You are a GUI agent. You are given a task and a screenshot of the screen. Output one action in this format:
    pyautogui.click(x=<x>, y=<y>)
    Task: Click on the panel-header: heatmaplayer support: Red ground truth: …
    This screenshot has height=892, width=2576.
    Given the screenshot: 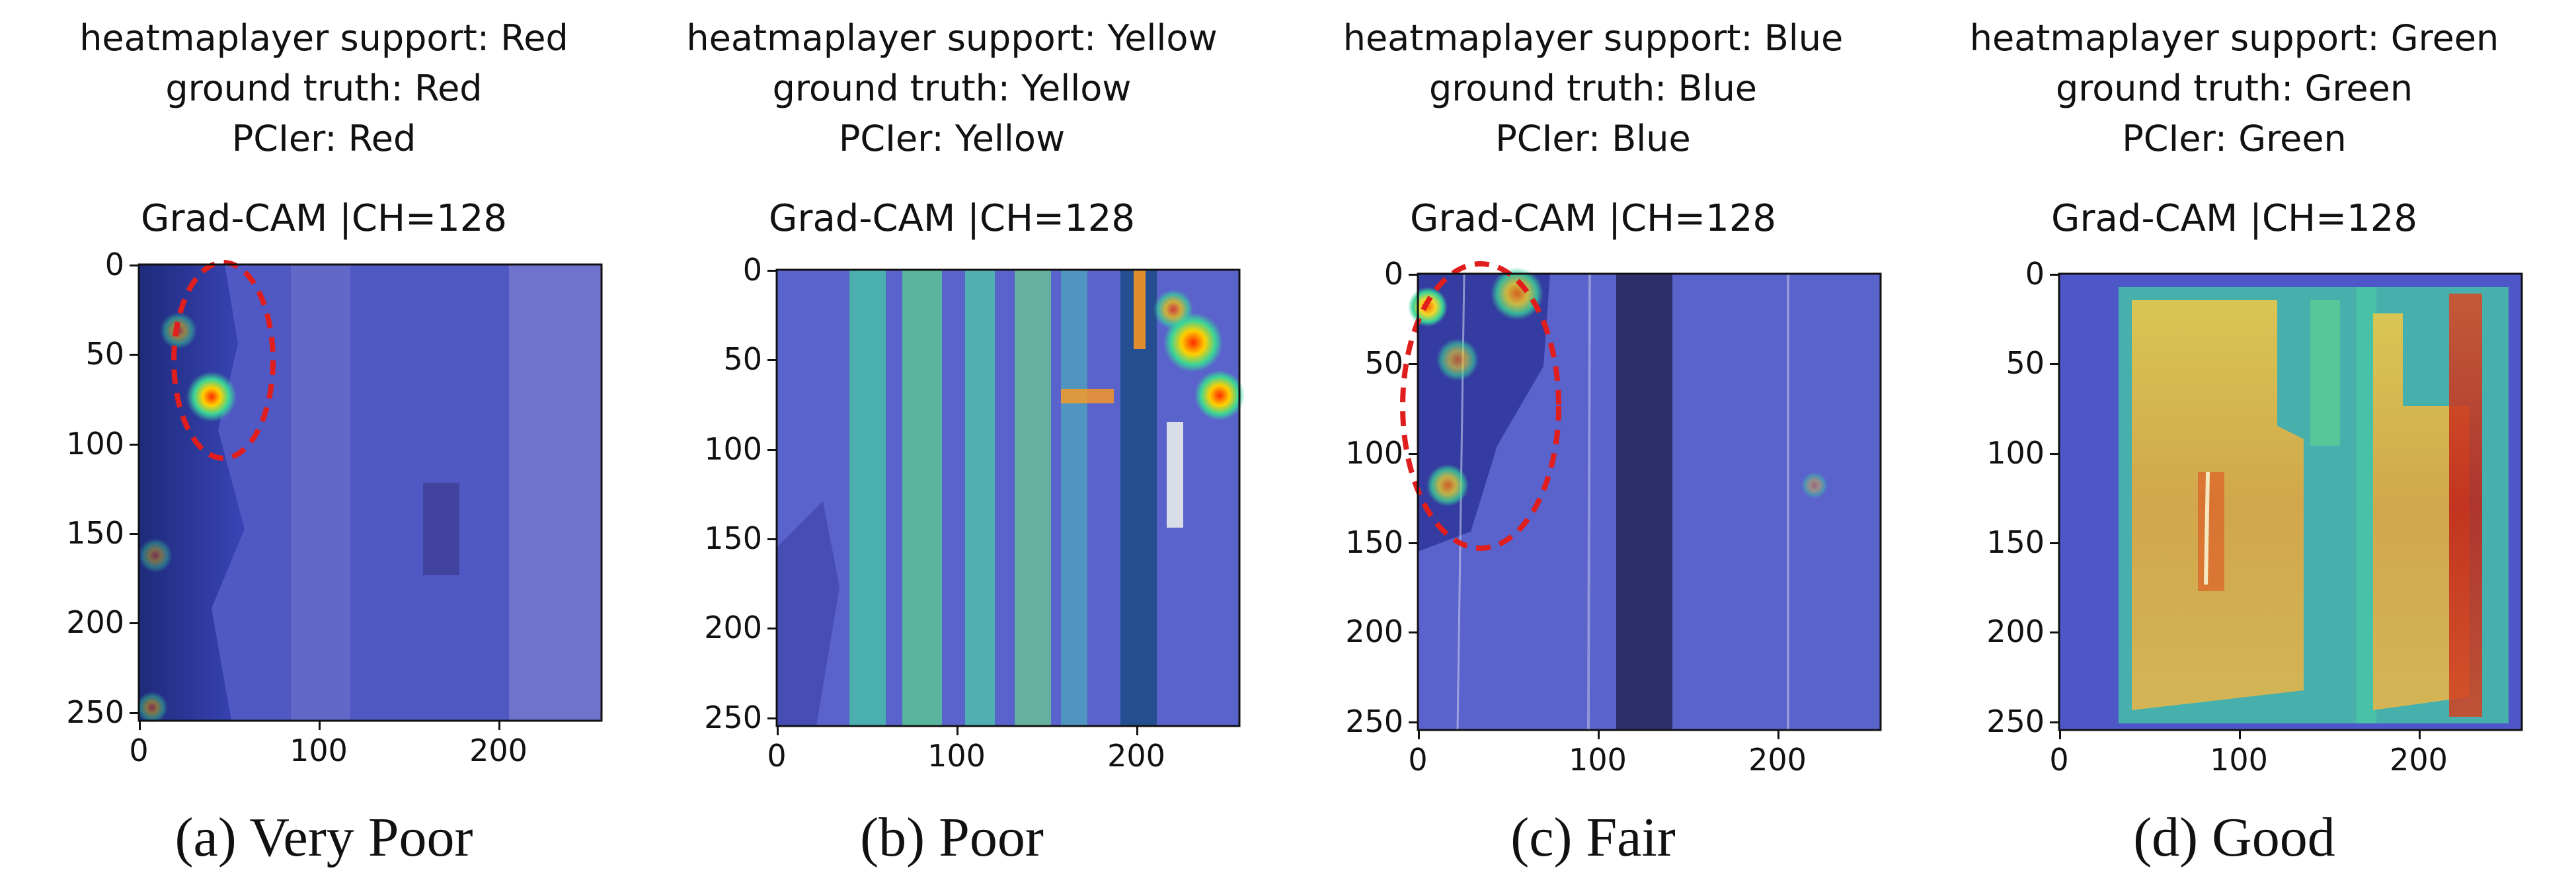 What is the action you would take?
    pyautogui.click(x=324, y=88)
    